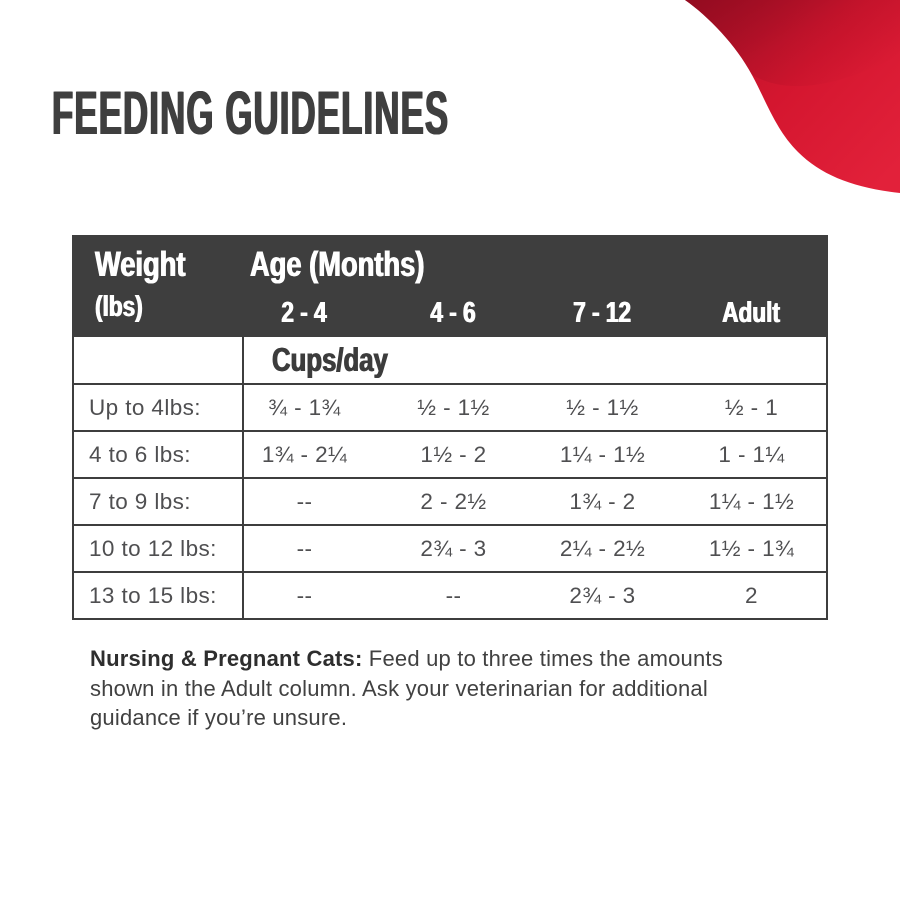 This screenshot has width=900, height=900. I want to click on units-row-empty-cell, so click(159, 360).